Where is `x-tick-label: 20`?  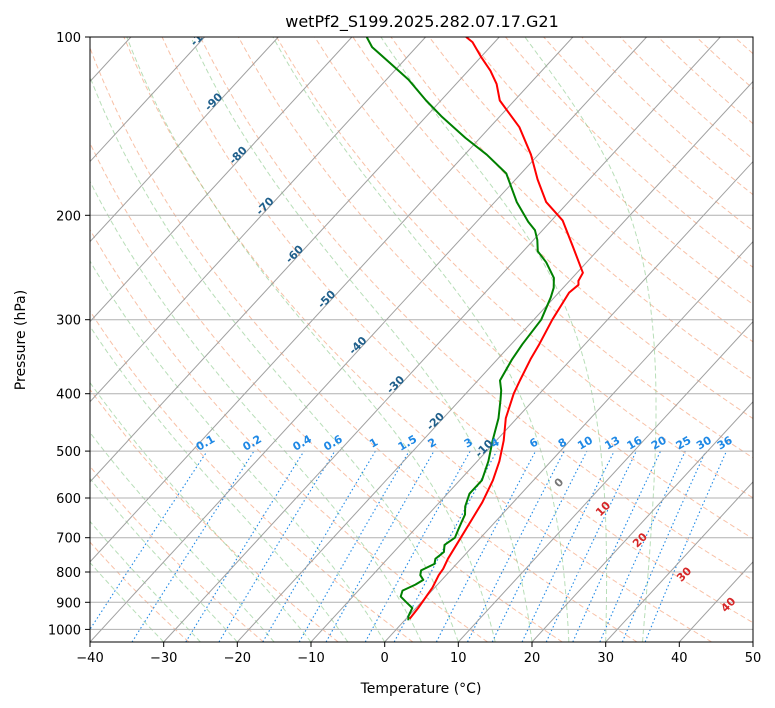
x-tick-label: 20 is located at coordinates (532, 658).